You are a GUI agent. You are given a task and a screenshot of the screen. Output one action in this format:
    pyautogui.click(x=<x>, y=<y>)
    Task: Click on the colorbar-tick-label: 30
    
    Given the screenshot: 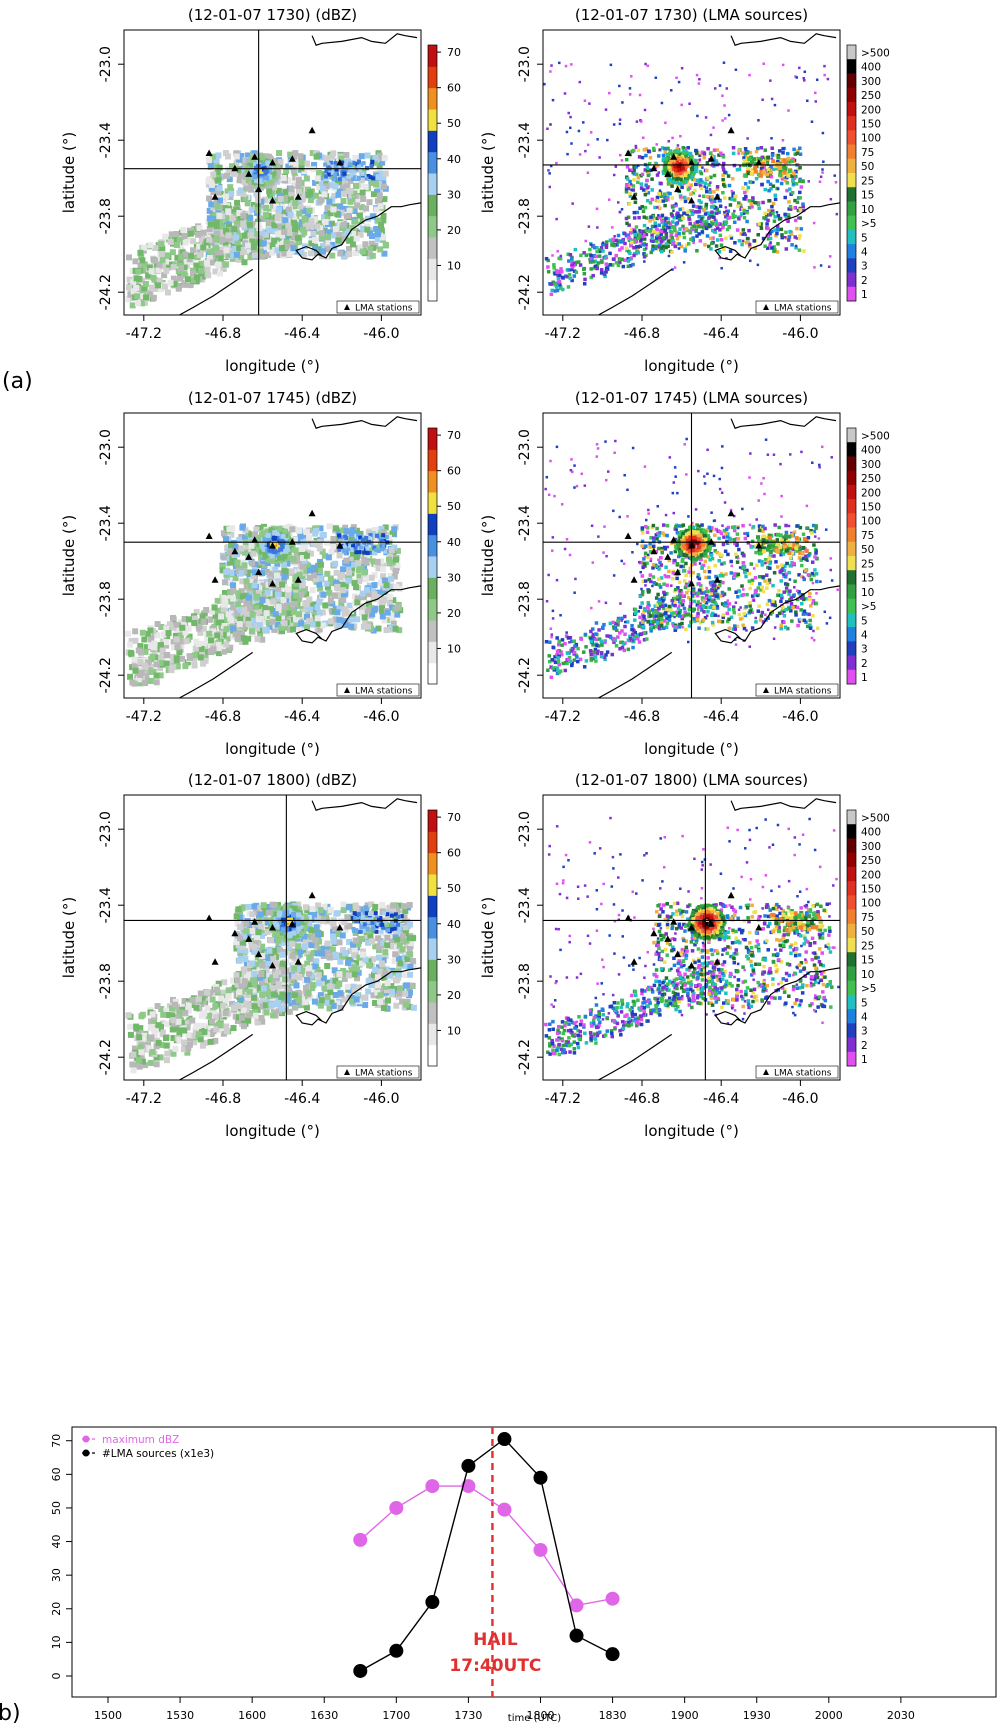 What is the action you would take?
    pyautogui.click(x=454, y=577)
    